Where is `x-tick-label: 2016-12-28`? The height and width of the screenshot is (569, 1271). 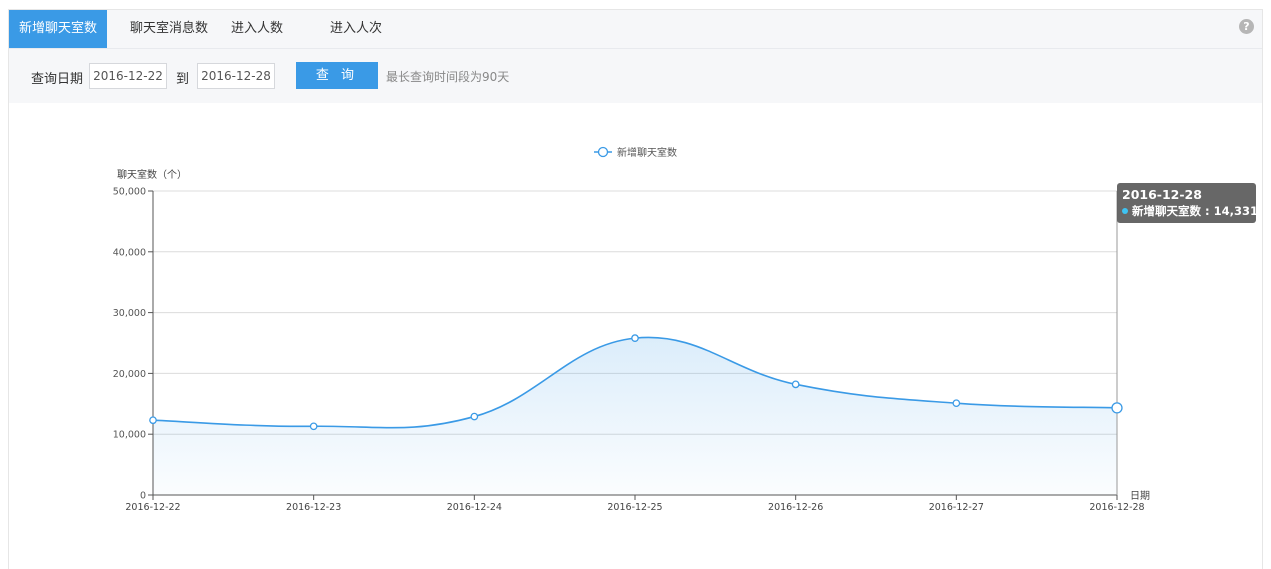
x-tick-label: 2016-12-28 is located at coordinates (1116, 507).